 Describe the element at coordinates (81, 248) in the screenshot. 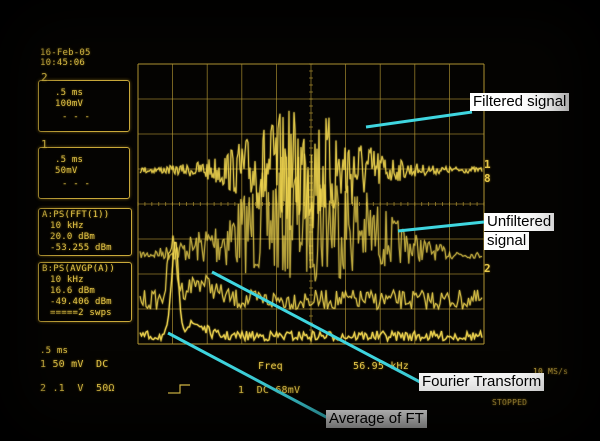

I see `math-a-value: -53.255 dBm` at that location.